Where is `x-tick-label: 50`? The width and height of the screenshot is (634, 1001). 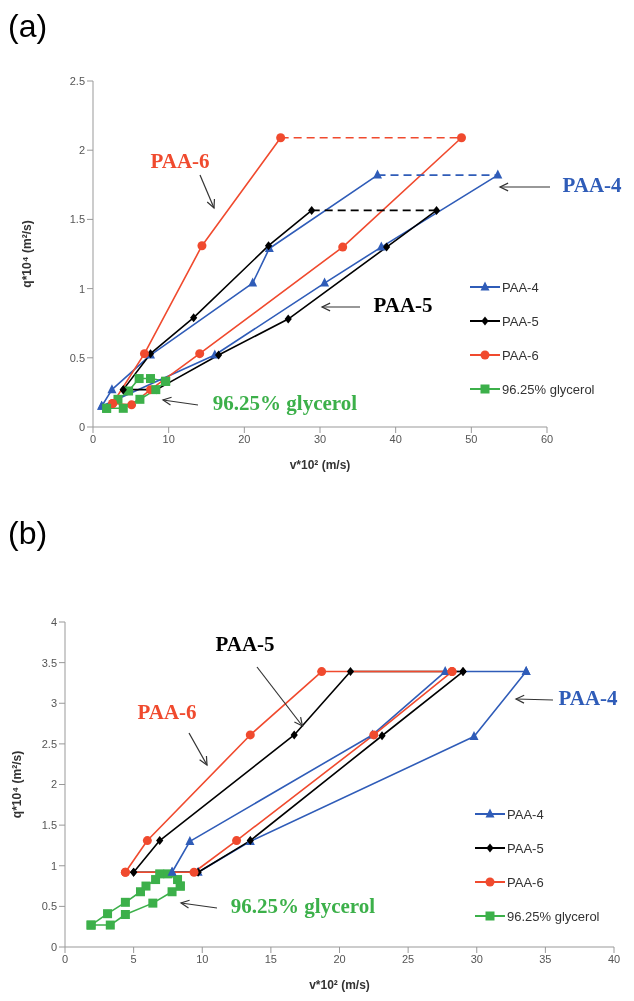
x-tick-label: 50 is located at coordinates (471, 438).